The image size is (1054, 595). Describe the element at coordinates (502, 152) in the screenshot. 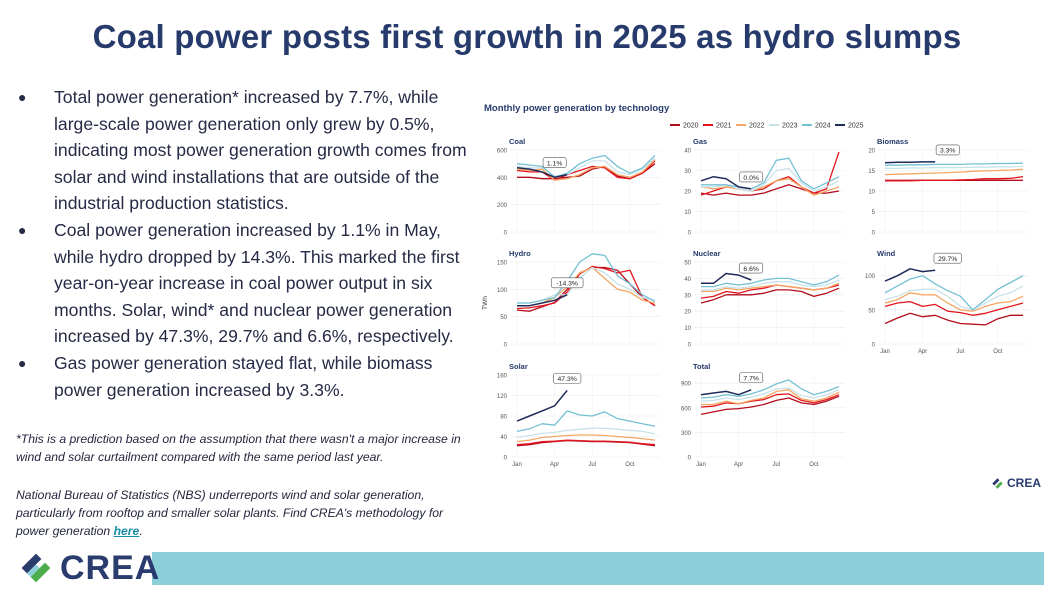

I see `y-tick-coal: 600` at that location.